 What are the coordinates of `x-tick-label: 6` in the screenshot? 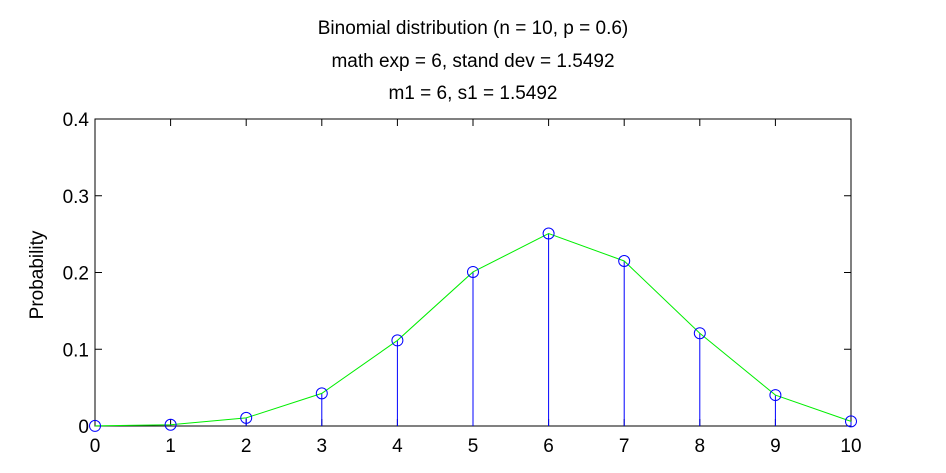 It's located at (548, 446).